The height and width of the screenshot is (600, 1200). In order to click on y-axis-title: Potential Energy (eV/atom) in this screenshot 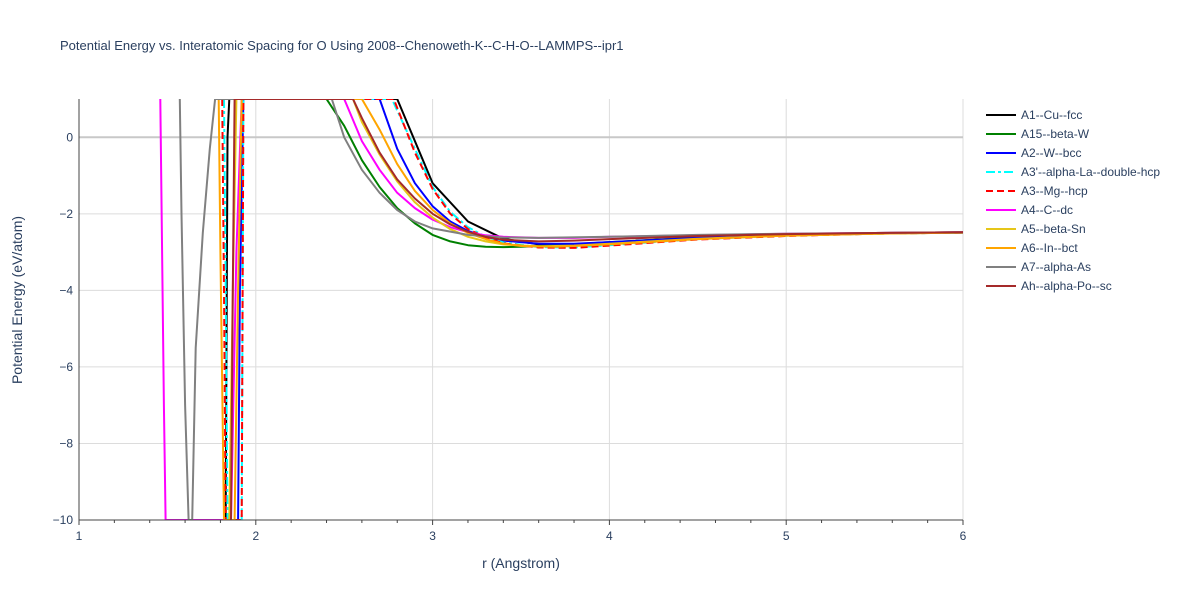, I will do `click(17, 300)`.